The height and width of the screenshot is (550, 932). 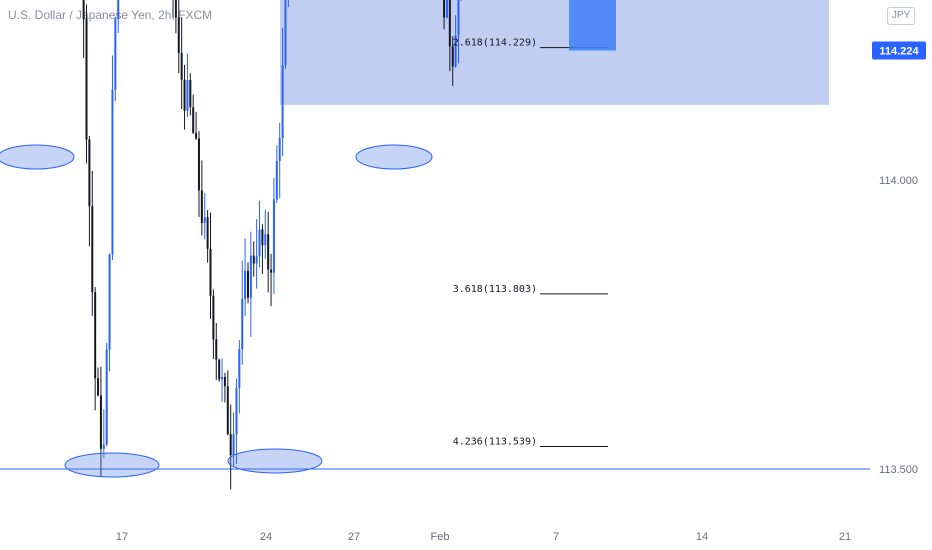 What do you see at coordinates (354, 537) in the screenshot?
I see `x-axis-tick-label: 27` at bounding box center [354, 537].